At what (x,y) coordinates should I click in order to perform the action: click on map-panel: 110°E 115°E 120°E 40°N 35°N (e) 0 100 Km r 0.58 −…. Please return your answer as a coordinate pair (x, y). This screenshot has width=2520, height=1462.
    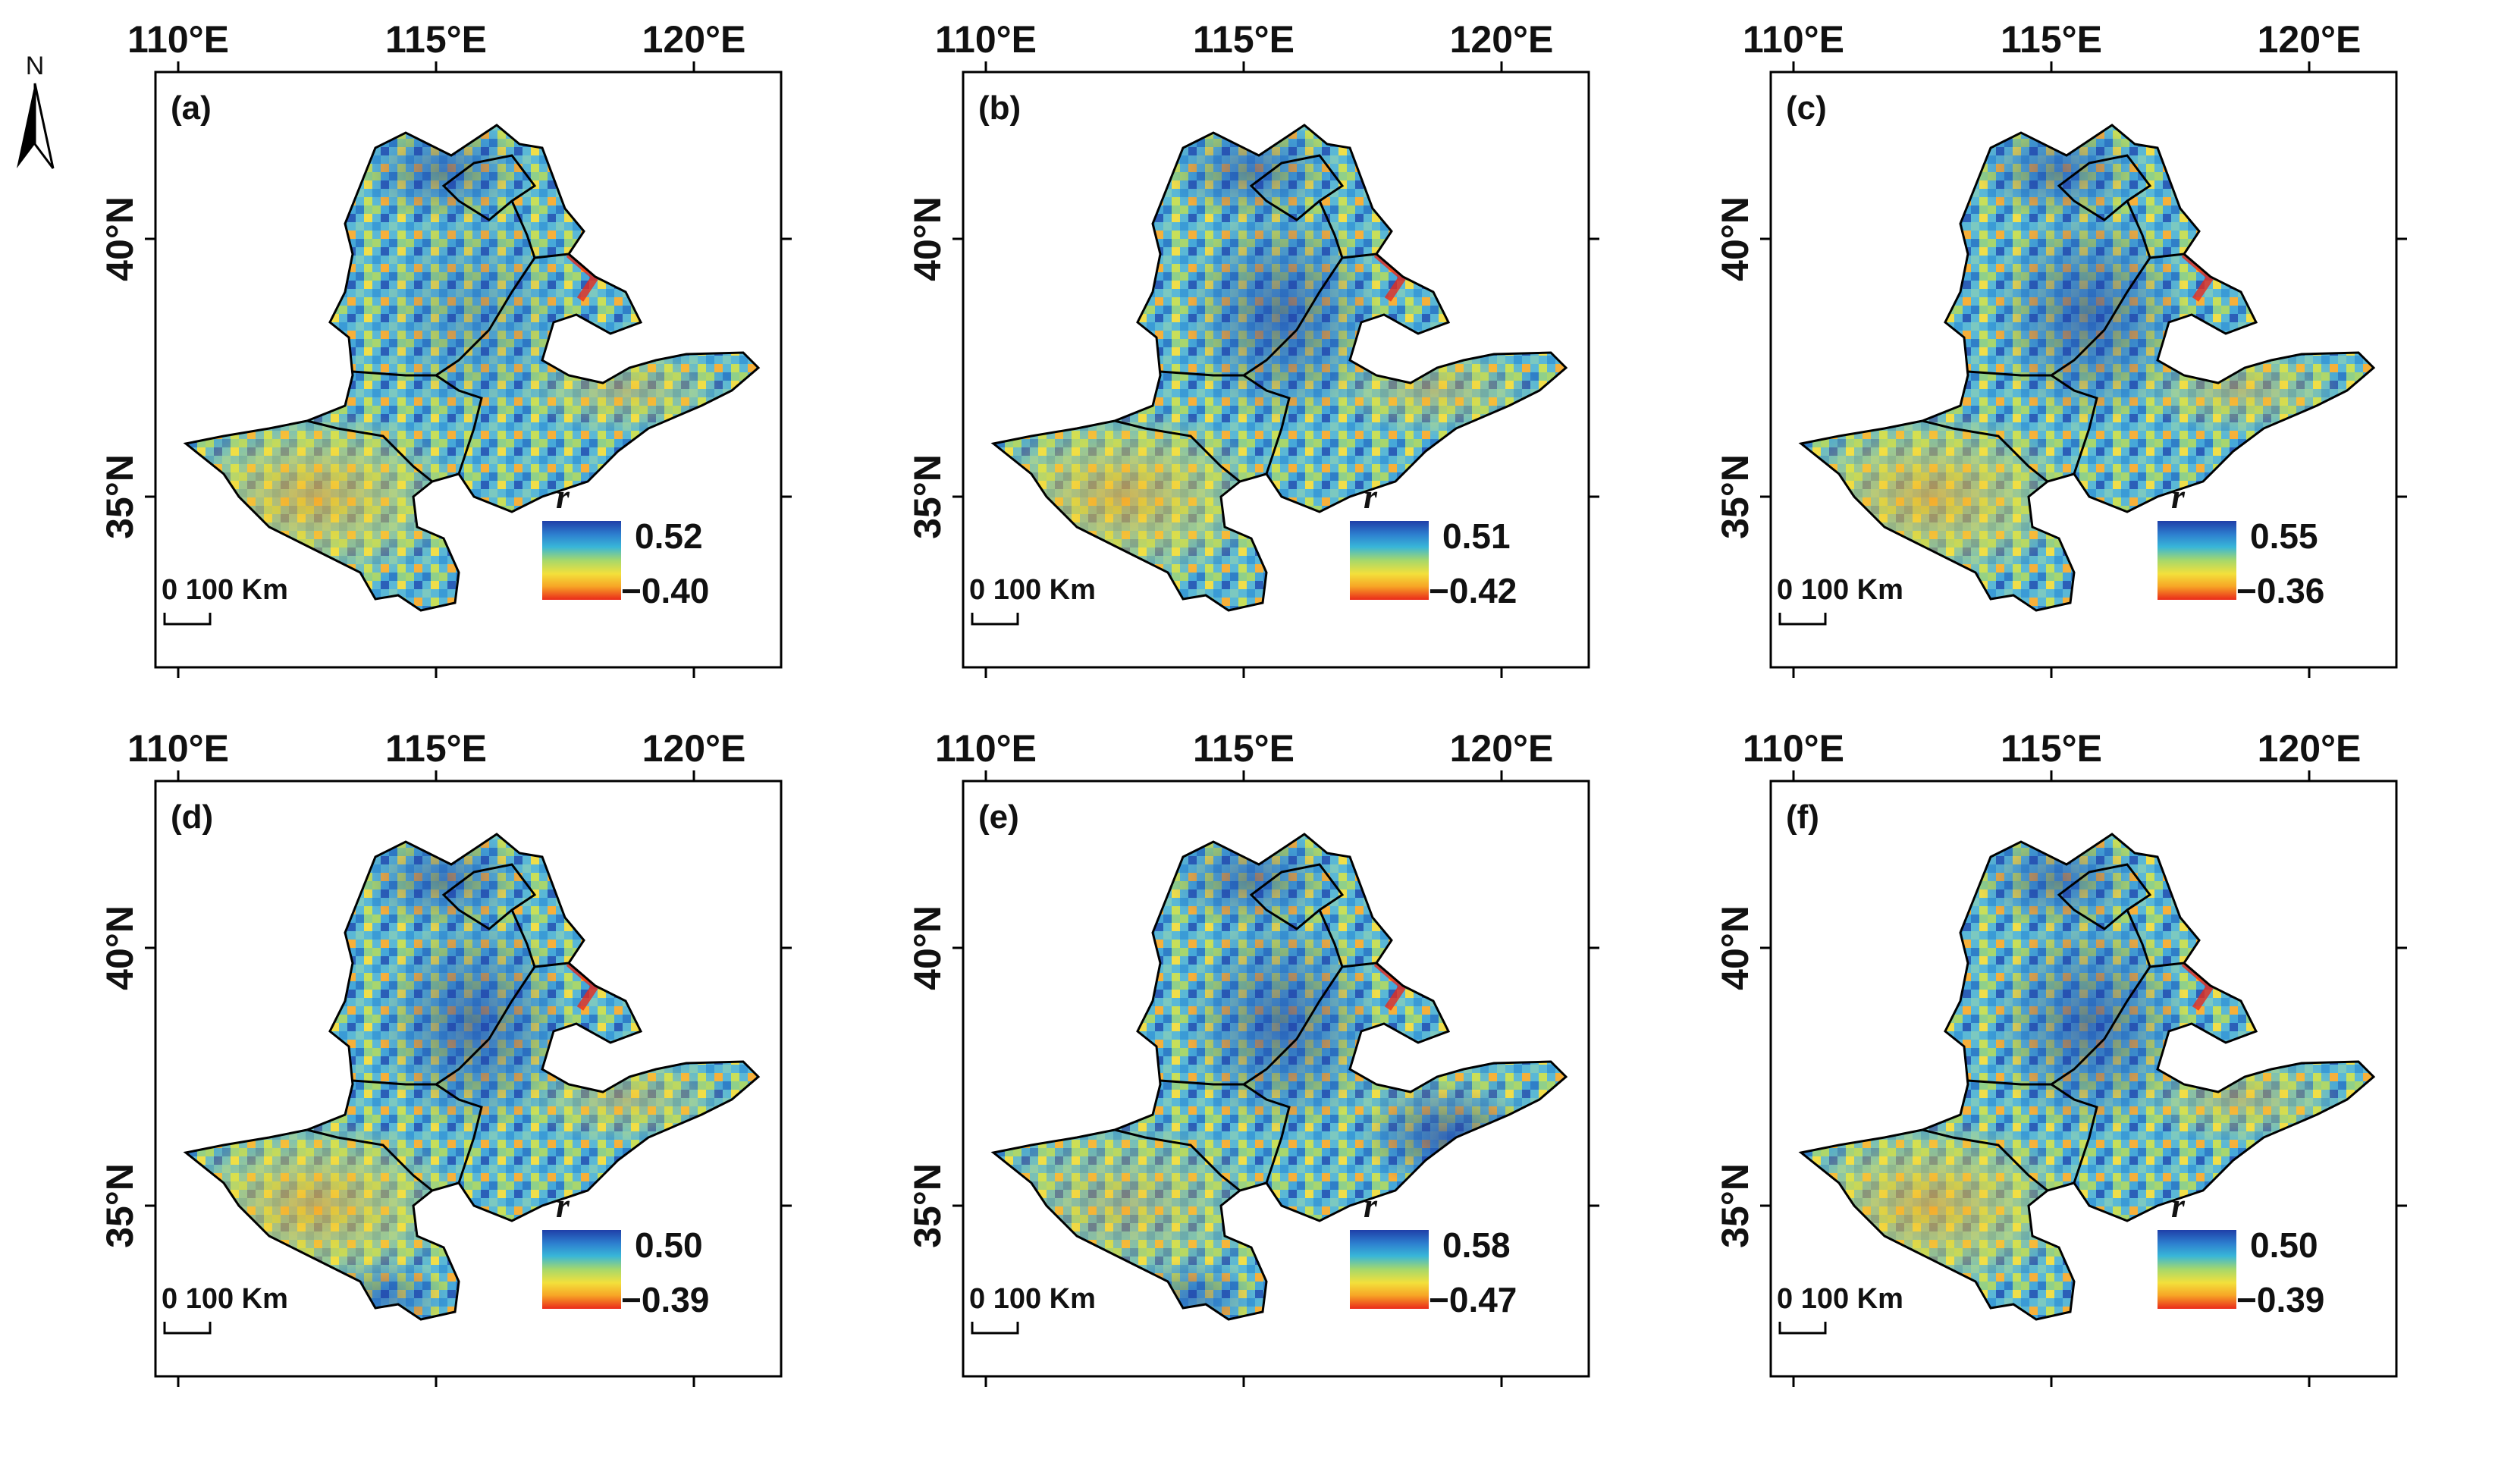
    Looking at the image, I should click on (1252, 1057).